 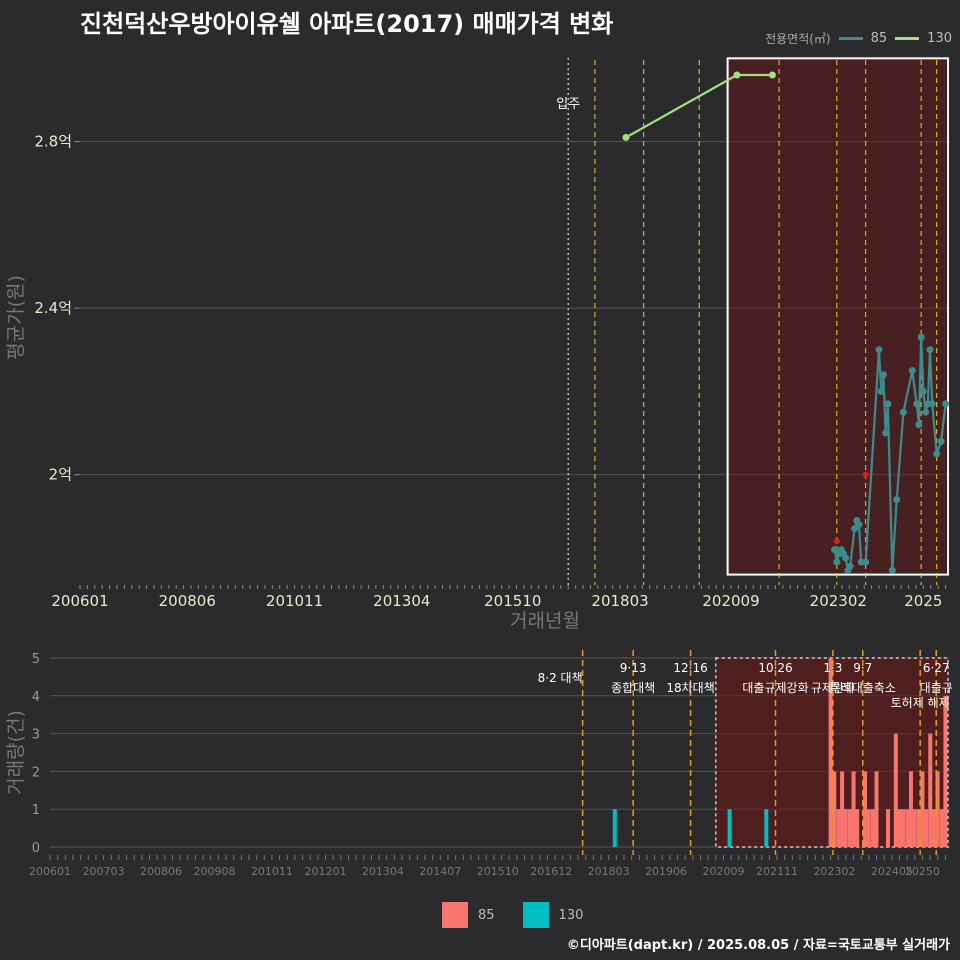 I want to click on x2-tick-label: 201304, so click(x=383, y=871).